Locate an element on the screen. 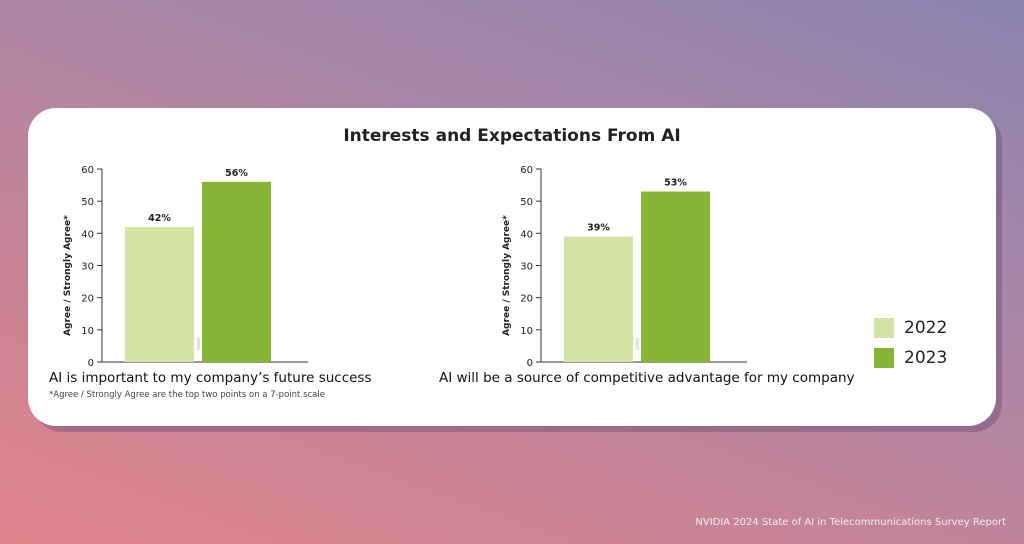 This screenshot has width=1024, height=544. legend-swatch-2023 is located at coordinates (884, 358).